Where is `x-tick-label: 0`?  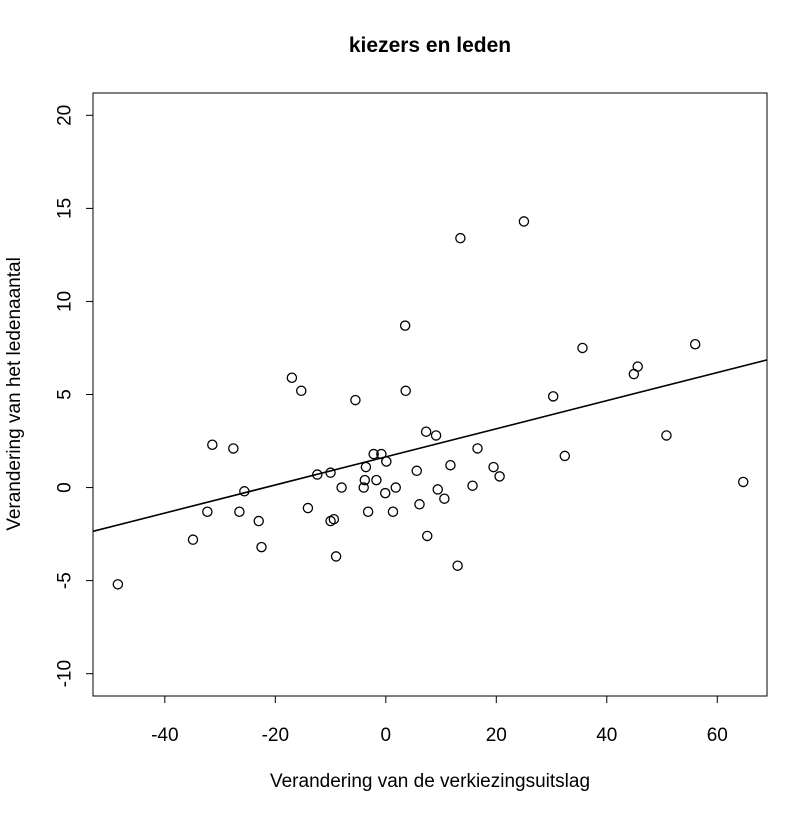
x-tick-label: 0 is located at coordinates (386, 735).